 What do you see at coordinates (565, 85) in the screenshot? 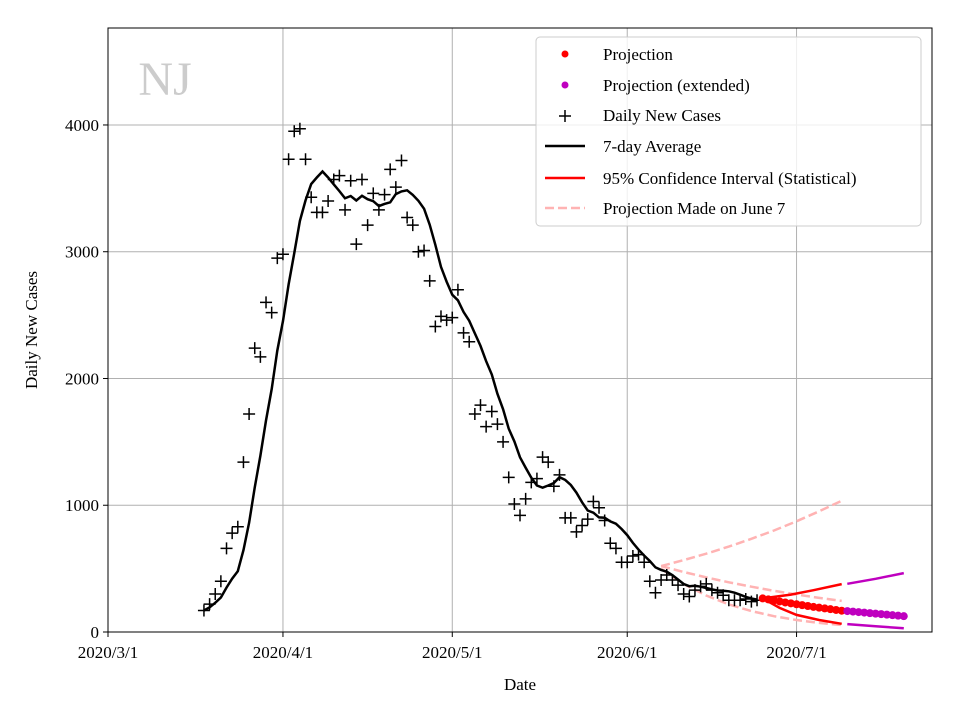
I see `legend-marker-extended` at bounding box center [565, 85].